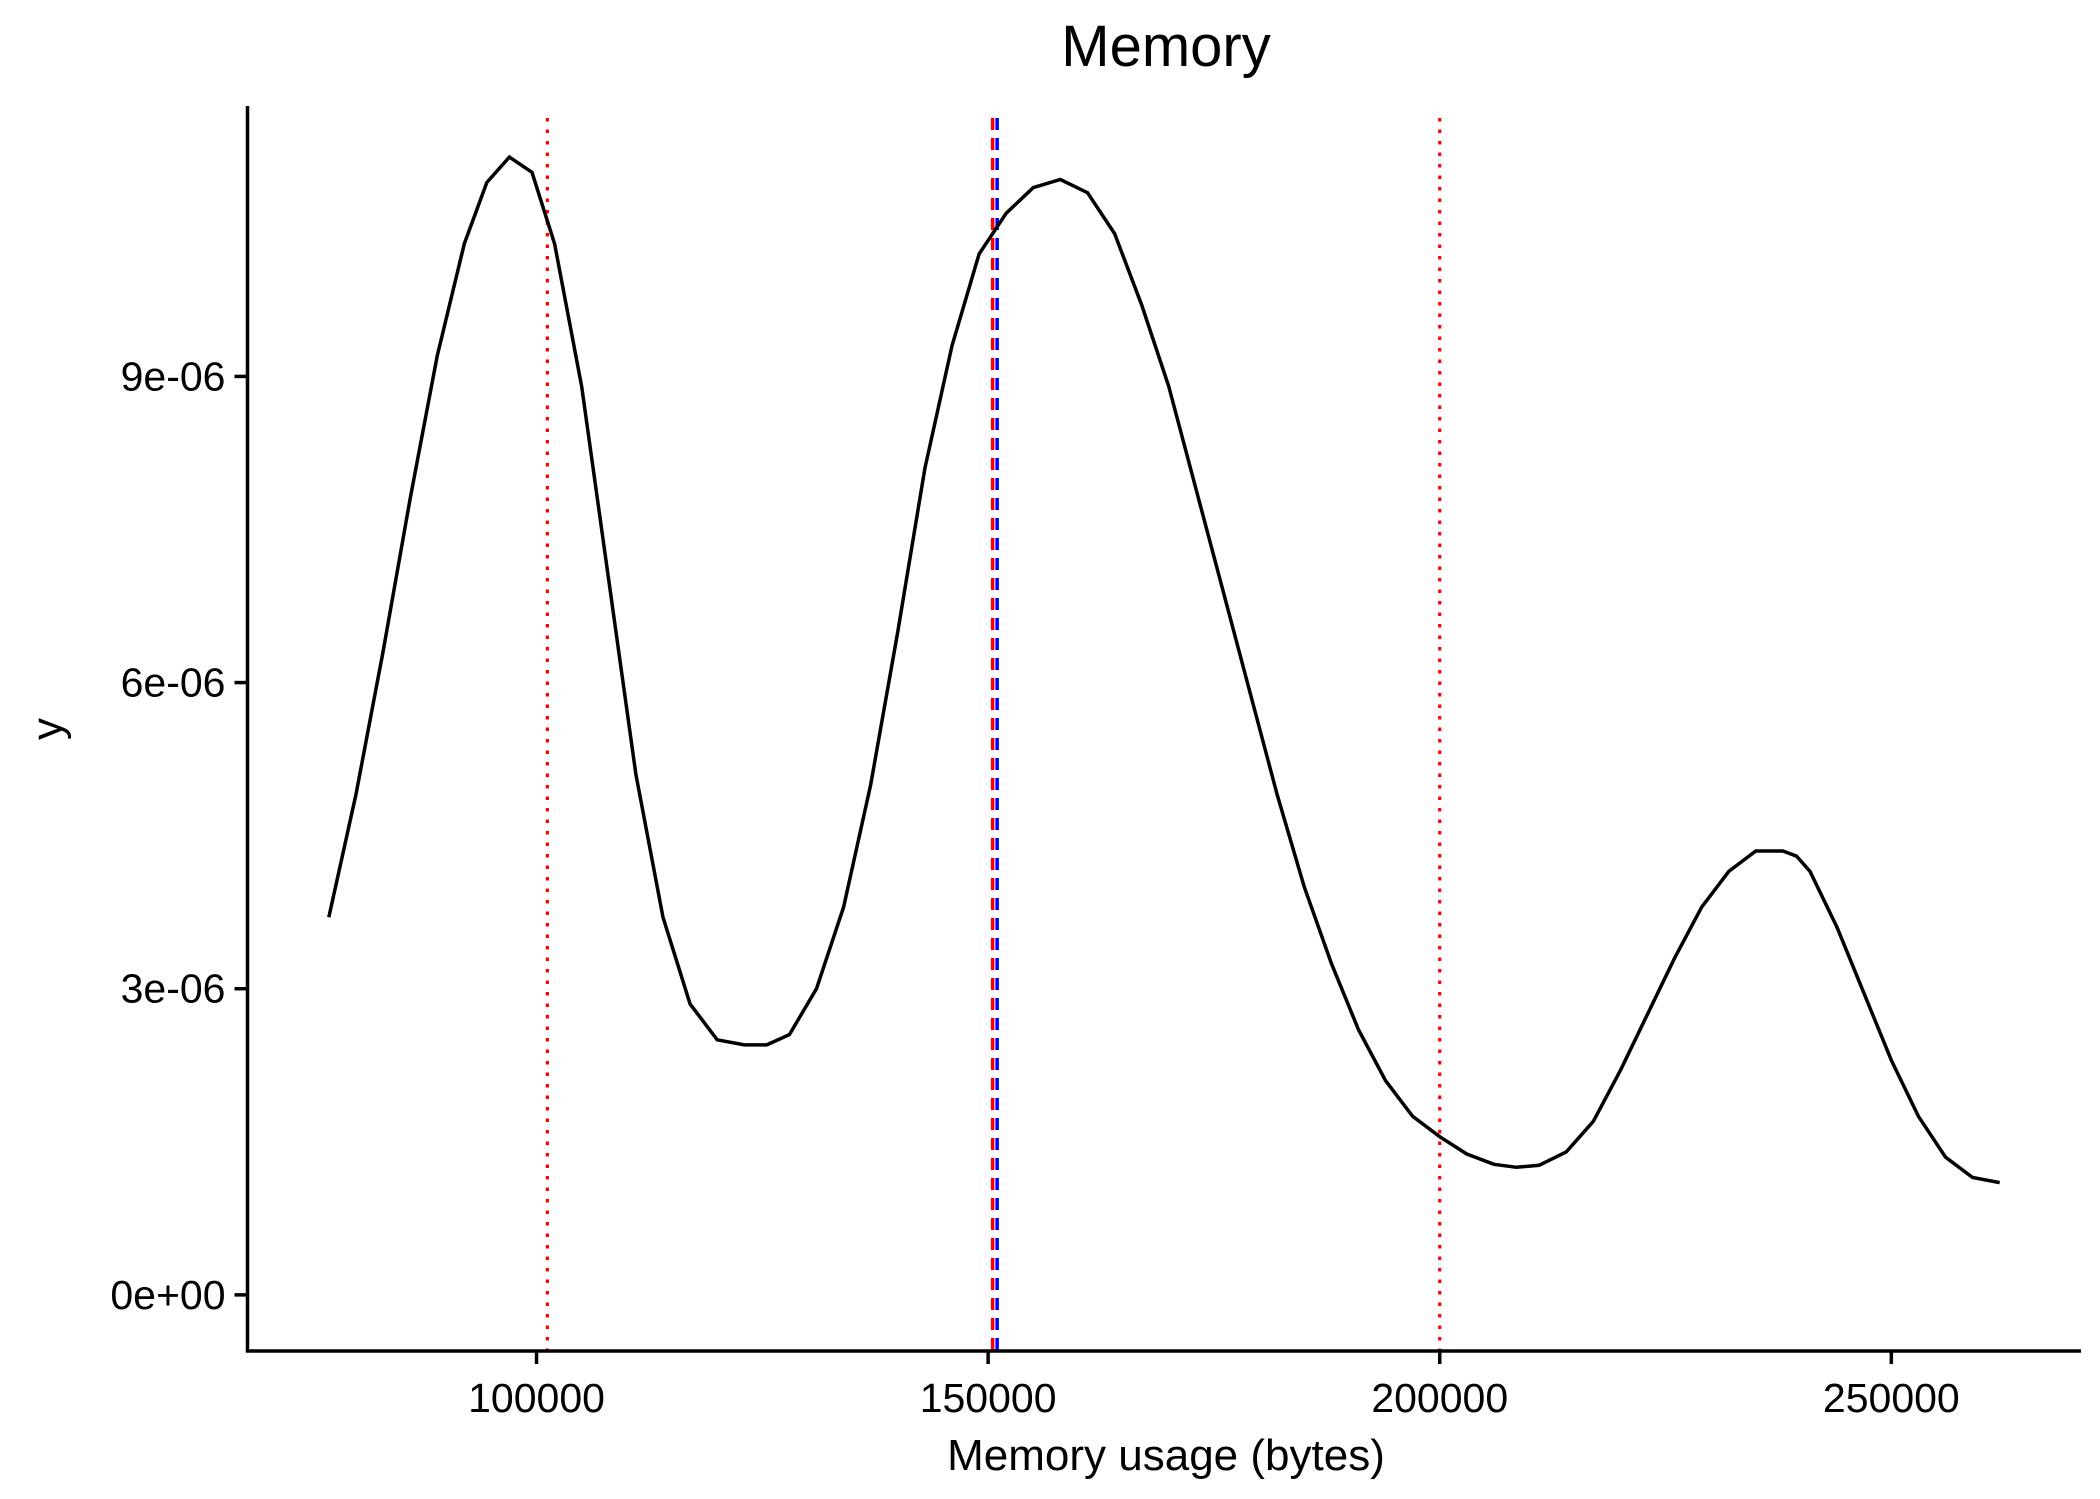 The width and height of the screenshot is (2100, 1499). I want to click on x-tick-label: 100000, so click(536, 1398).